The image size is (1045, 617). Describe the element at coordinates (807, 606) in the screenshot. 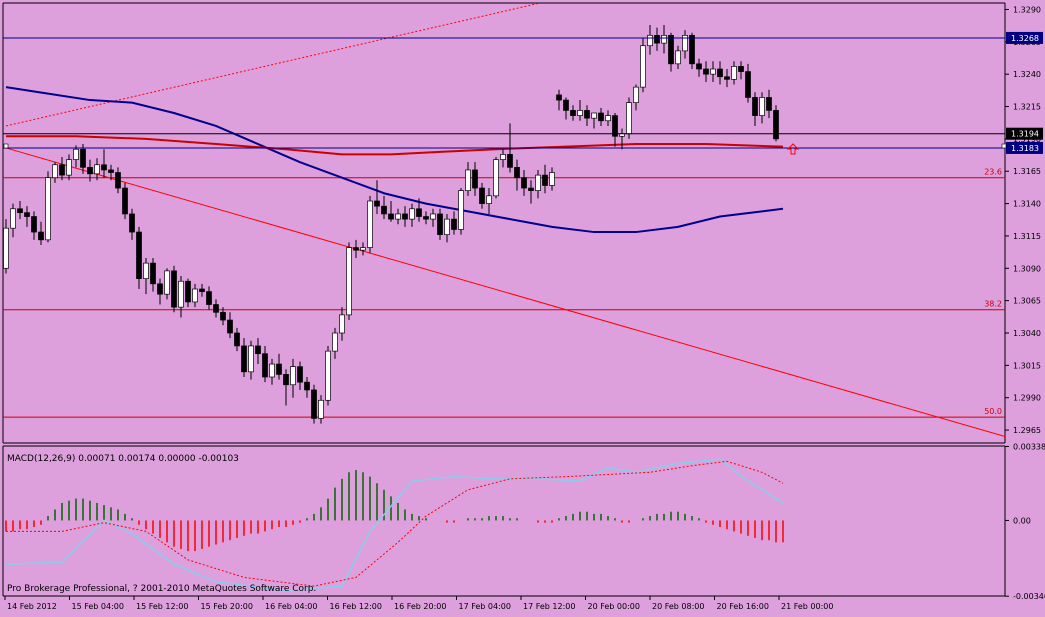

I see `time-tick-label: 21 Feb 00:00` at that location.